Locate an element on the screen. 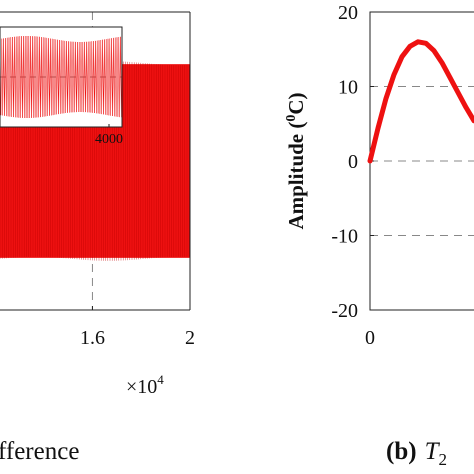  right-y-tick-label: 20 is located at coordinates (348, 13).